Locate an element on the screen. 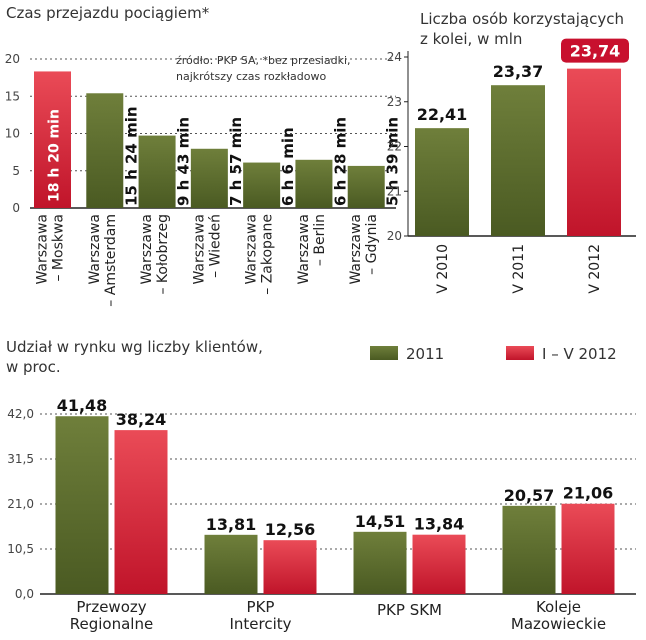 The image size is (646, 640). chart3-category-label: Intercity is located at coordinates (260, 624).